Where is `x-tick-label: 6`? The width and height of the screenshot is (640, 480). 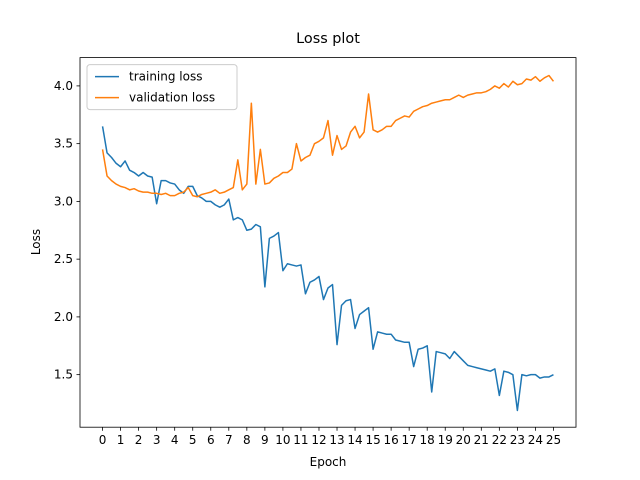 x-tick-label: 6 is located at coordinates (211, 440).